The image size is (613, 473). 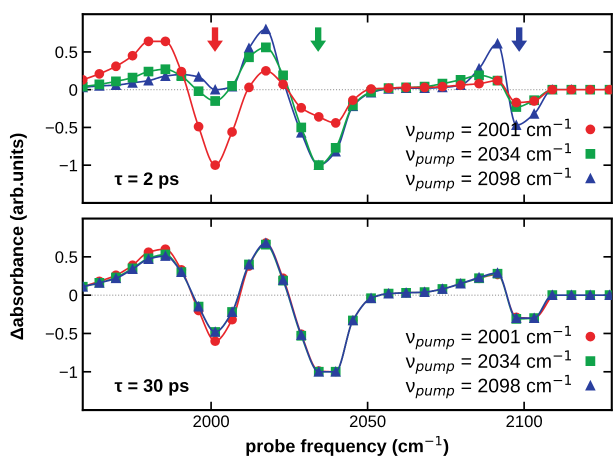 What do you see at coordinates (524, 421) in the screenshot?
I see `x-tick-label: 2100` at bounding box center [524, 421].